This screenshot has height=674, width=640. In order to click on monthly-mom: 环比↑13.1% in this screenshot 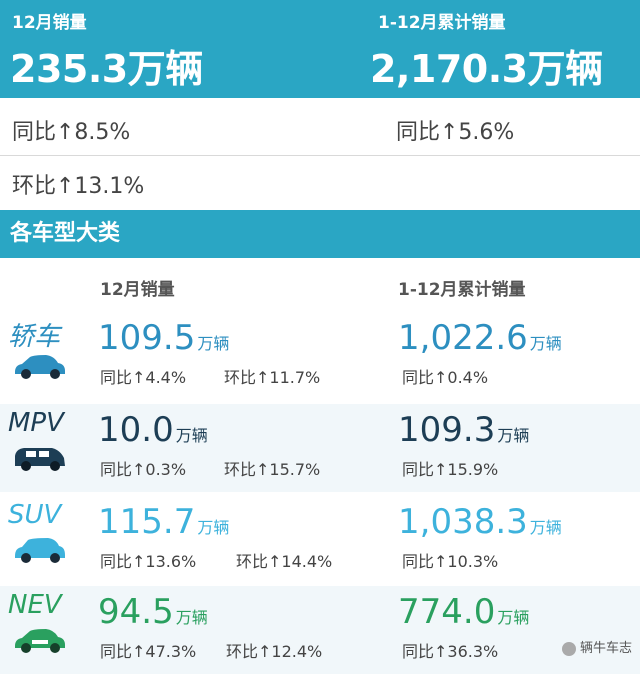, I will do `click(78, 186)`.